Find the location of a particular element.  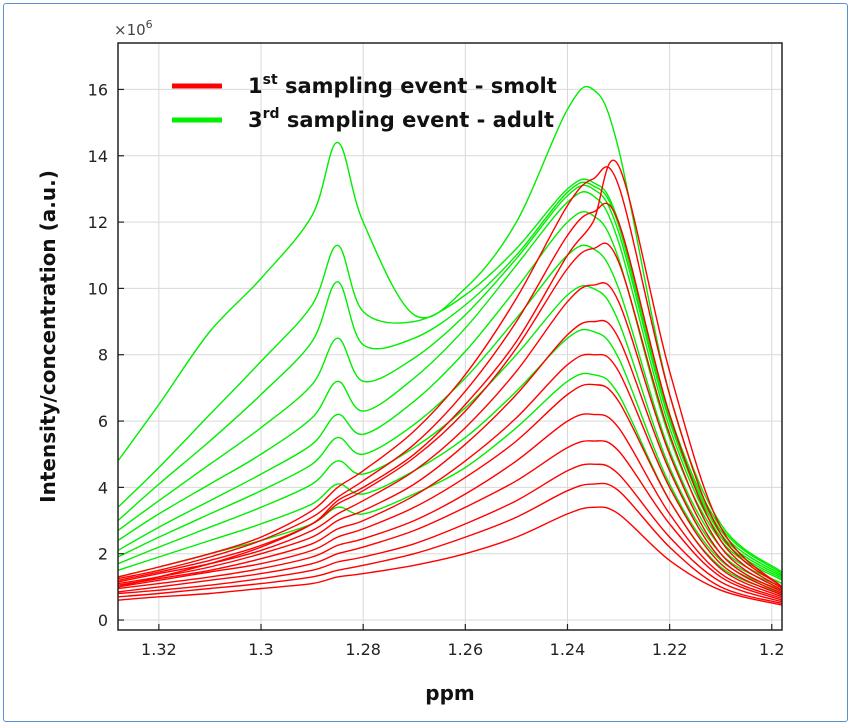

y-tick-label: 14 is located at coordinates (98, 156).